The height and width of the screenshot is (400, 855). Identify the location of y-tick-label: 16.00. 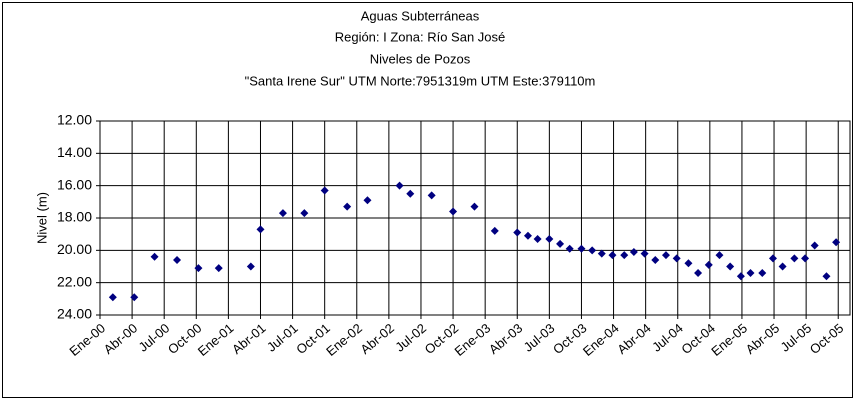
(74, 184).